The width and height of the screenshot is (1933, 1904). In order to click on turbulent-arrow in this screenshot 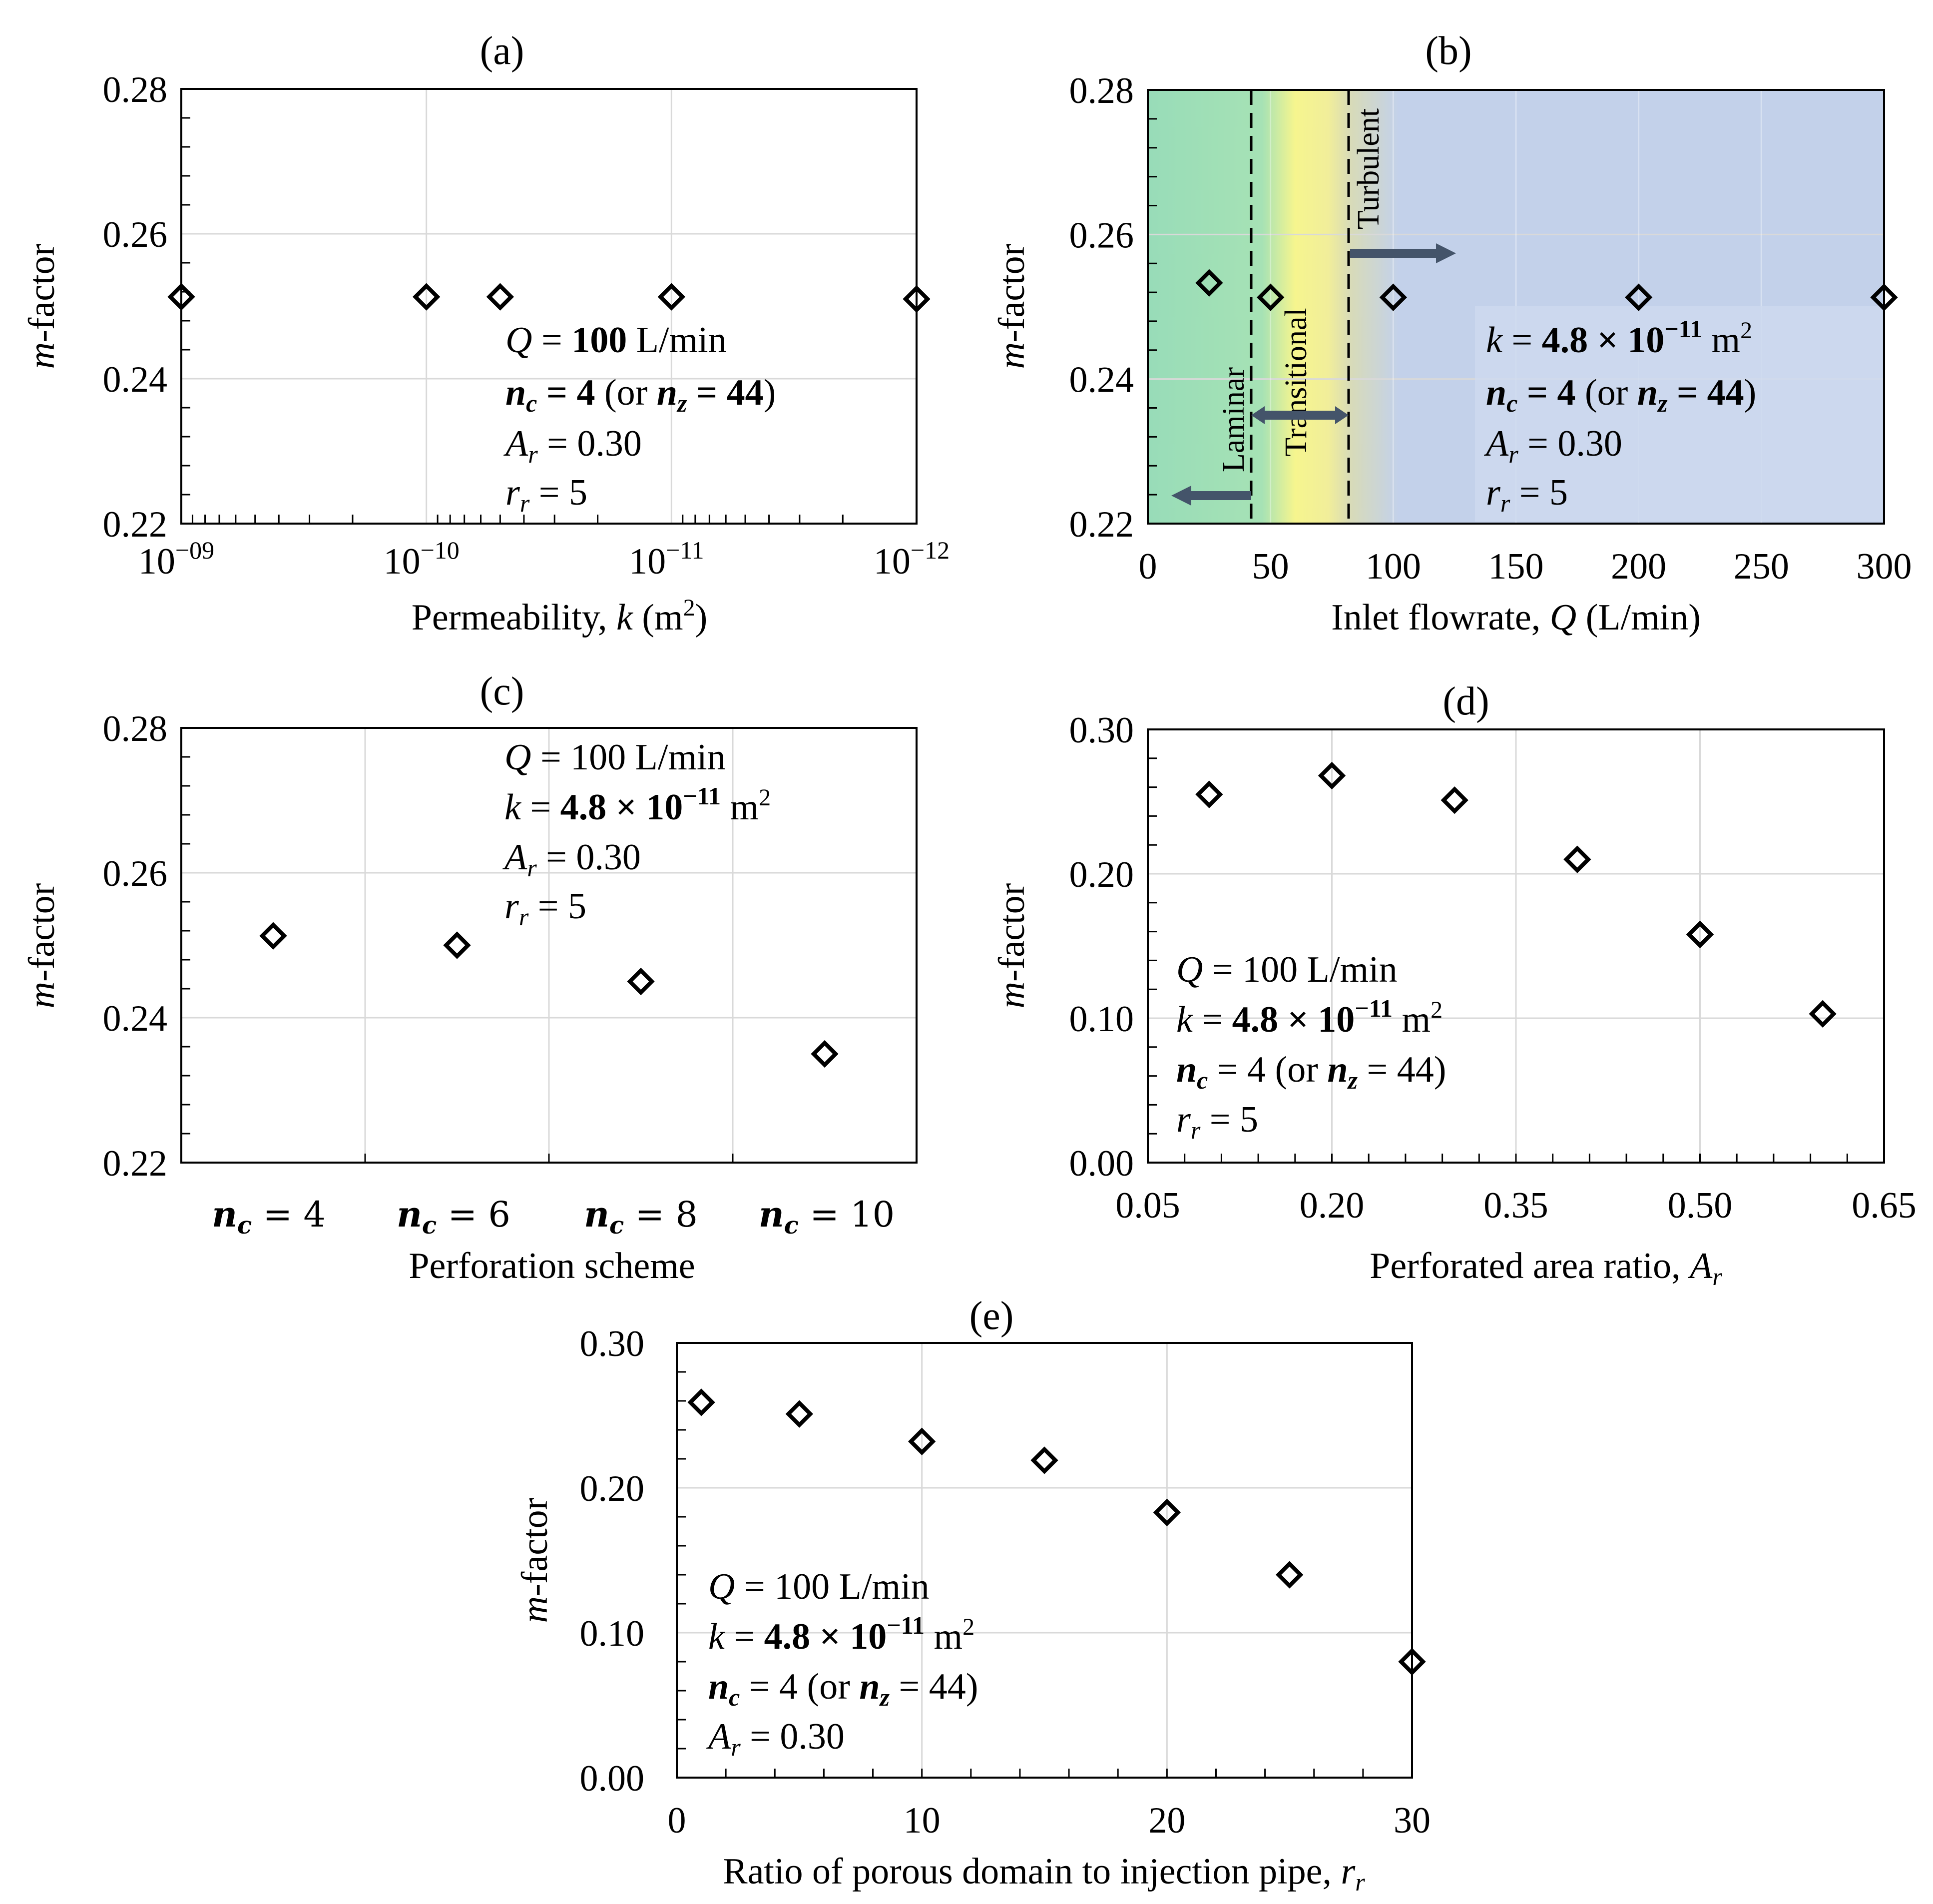, I will do `click(1403, 253)`.